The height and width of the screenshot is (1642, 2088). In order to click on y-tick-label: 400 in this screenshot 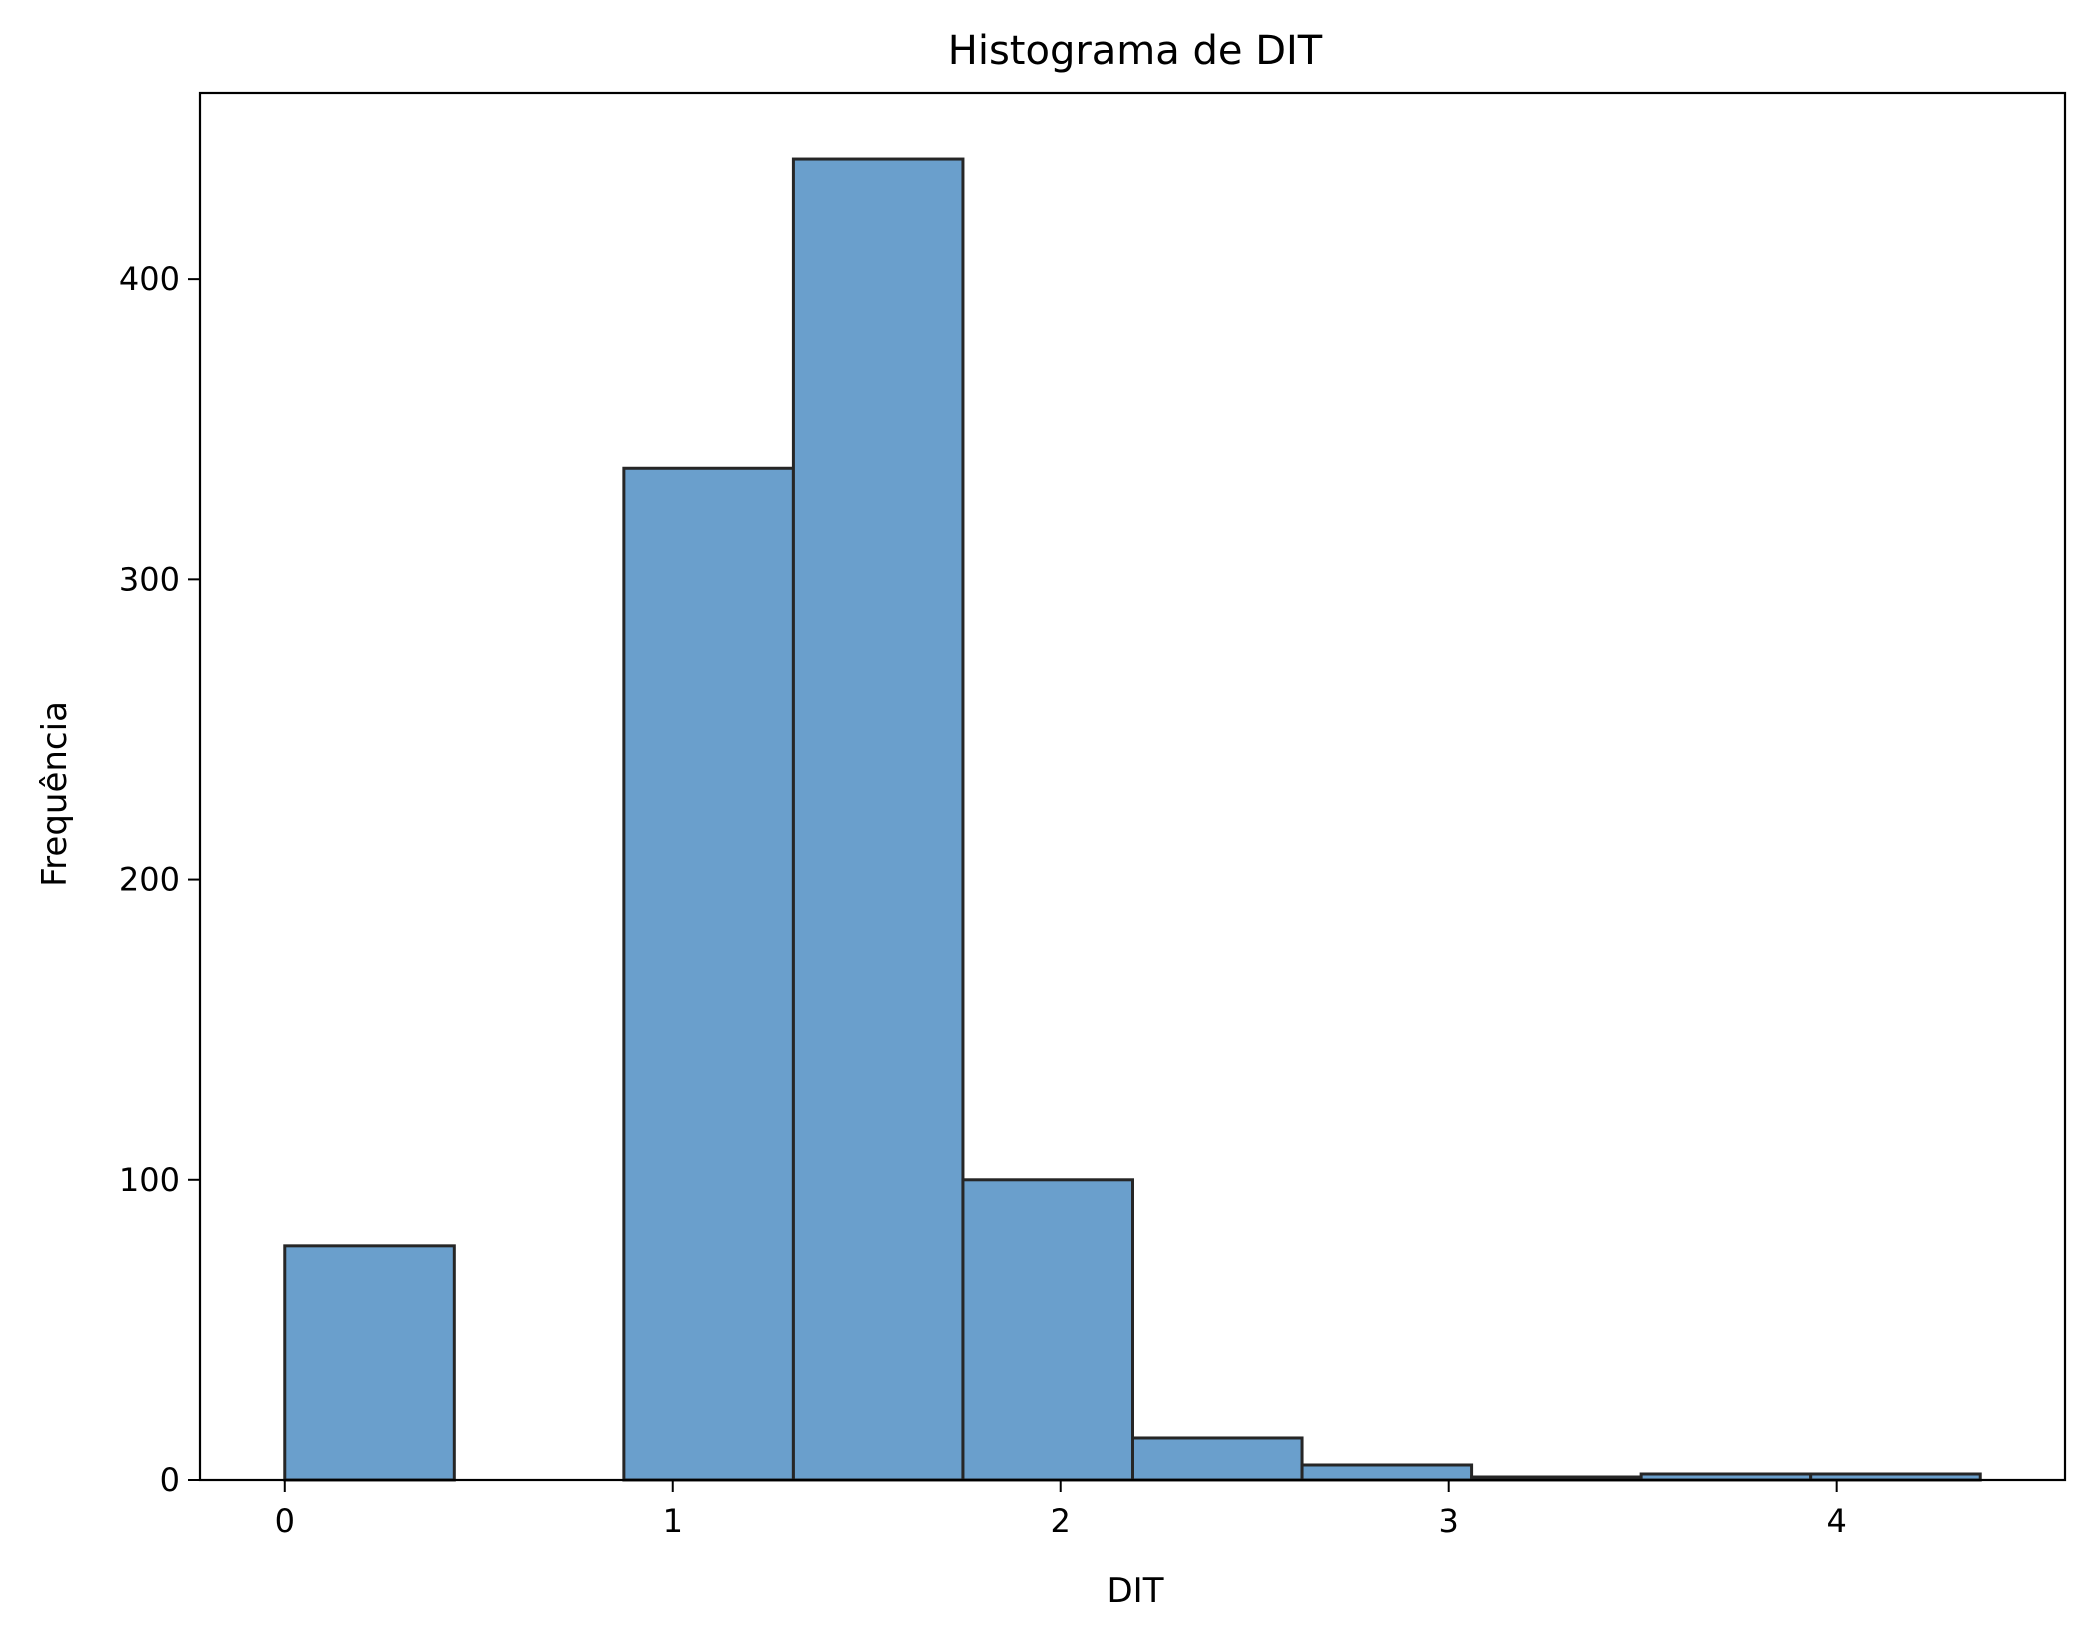, I will do `click(149, 279)`.